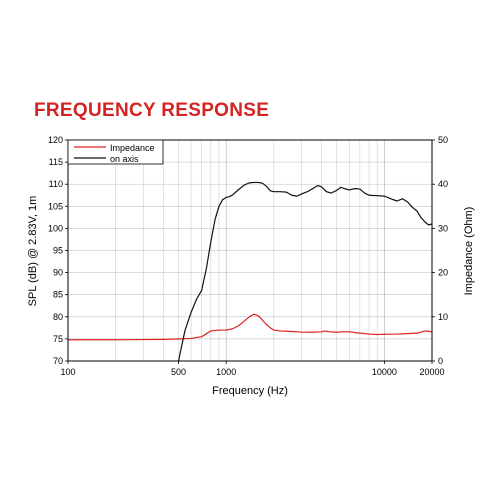  What do you see at coordinates (443, 184) in the screenshot?
I see `y2-tick-label: 40` at bounding box center [443, 184].